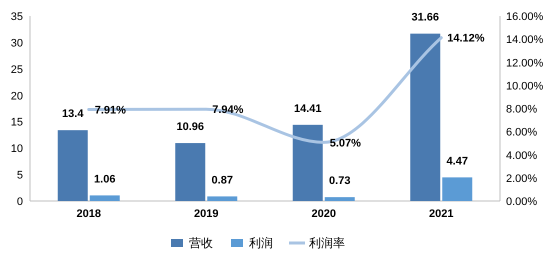 The image size is (552, 266). What do you see at coordinates (19, 202) in the screenshot?
I see `y-tick-label: 0` at bounding box center [19, 202].